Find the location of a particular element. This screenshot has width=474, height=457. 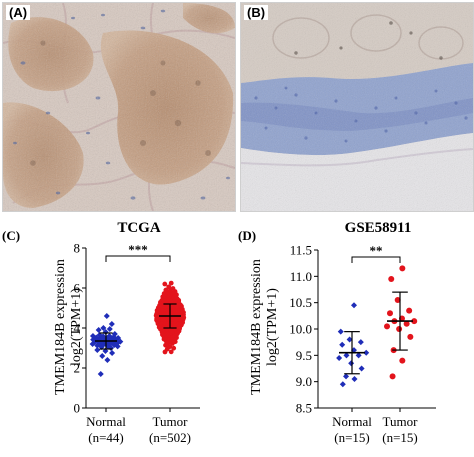

y-tick-label: 0 is located at coordinates (77, 408).